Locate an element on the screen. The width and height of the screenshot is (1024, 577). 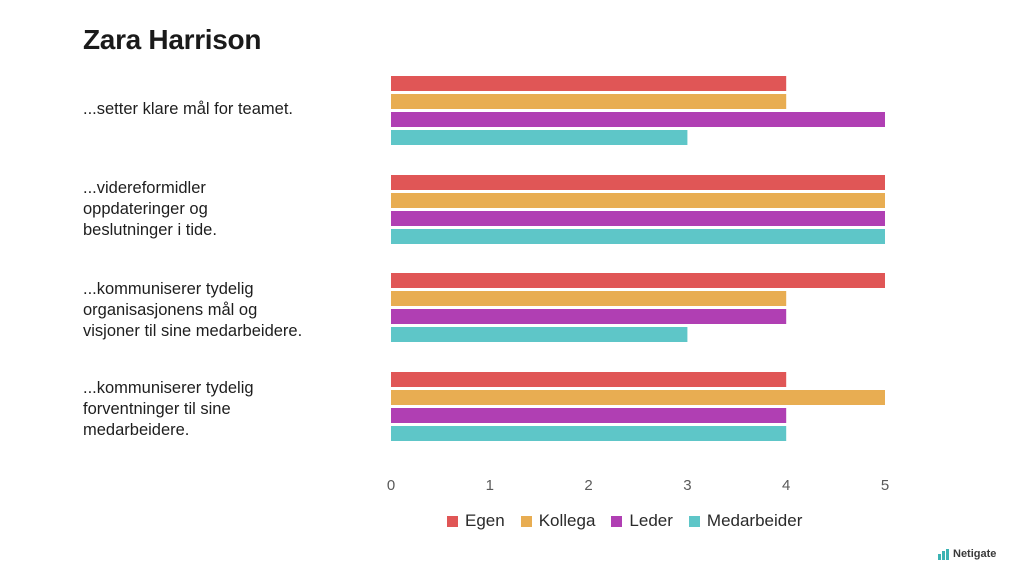
question-line: visjoner til sine medarbeidere. is located at coordinates (193, 331).